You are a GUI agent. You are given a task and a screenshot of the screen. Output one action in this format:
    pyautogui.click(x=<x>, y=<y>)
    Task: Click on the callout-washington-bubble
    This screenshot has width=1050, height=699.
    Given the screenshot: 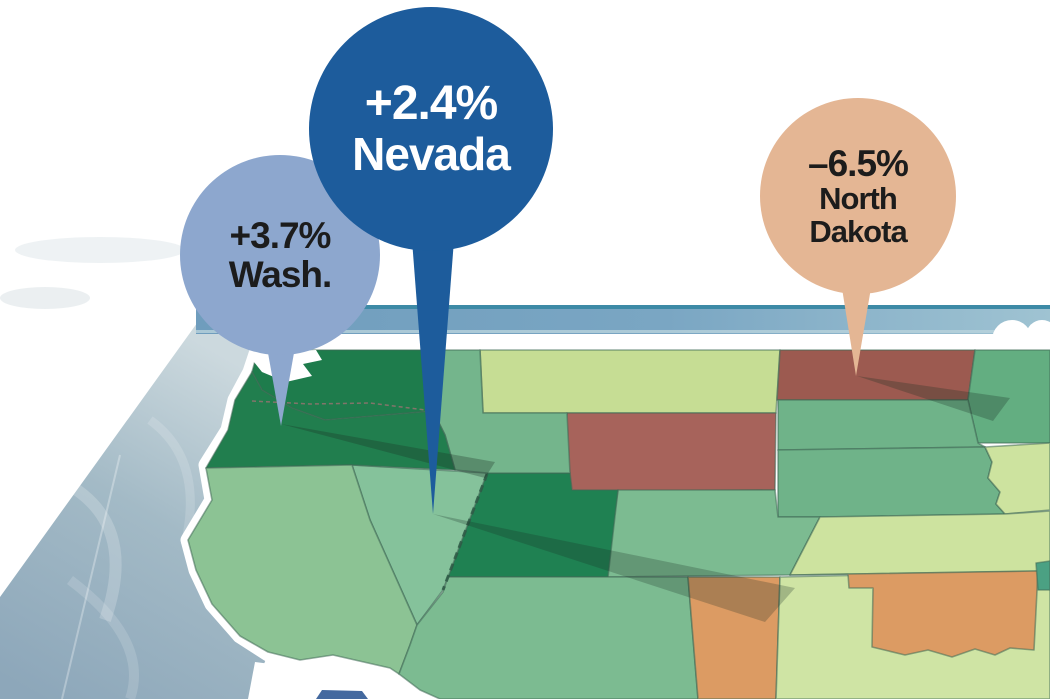 What is the action you would take?
    pyautogui.click(x=280, y=255)
    